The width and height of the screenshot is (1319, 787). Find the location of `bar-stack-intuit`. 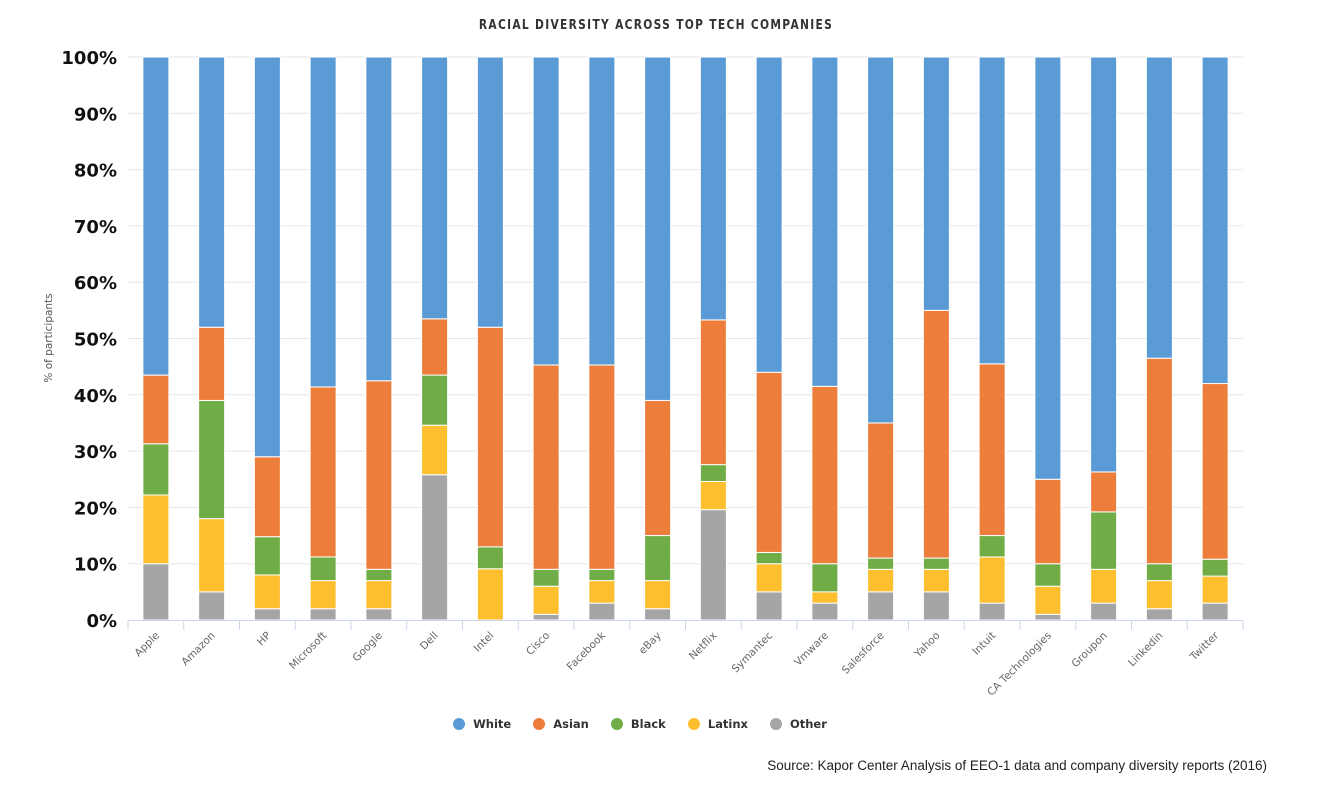

bar-stack-intuit is located at coordinates (992, 338).